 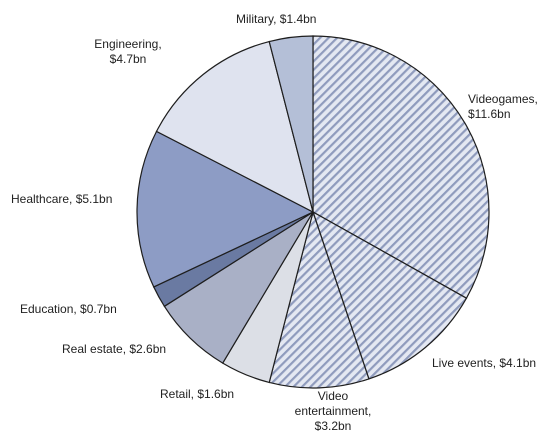 I want to click on label-video-entertainment: Video entertainment, $3.2bn, so click(x=333, y=411).